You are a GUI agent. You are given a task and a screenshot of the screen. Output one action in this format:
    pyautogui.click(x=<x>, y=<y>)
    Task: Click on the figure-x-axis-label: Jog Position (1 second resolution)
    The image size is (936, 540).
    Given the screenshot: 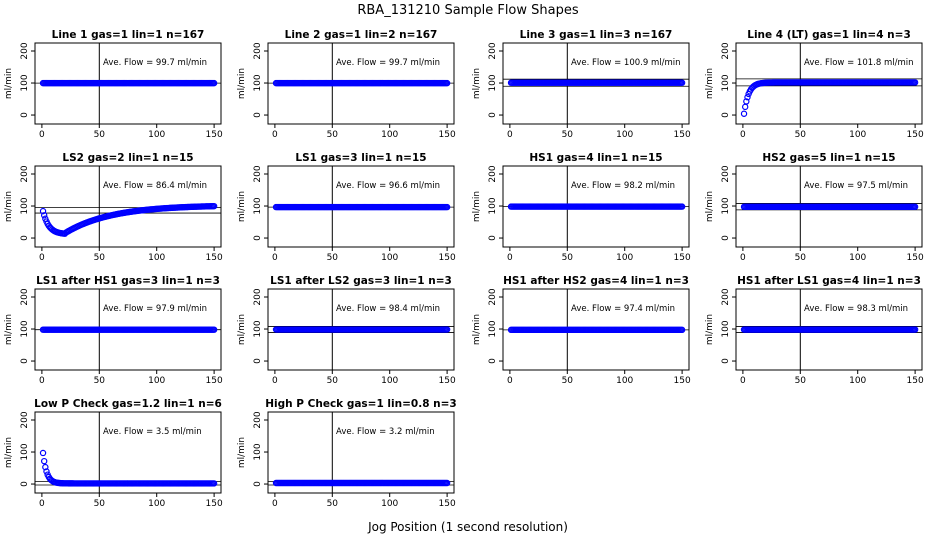 What is the action you would take?
    pyautogui.click(x=467, y=527)
    